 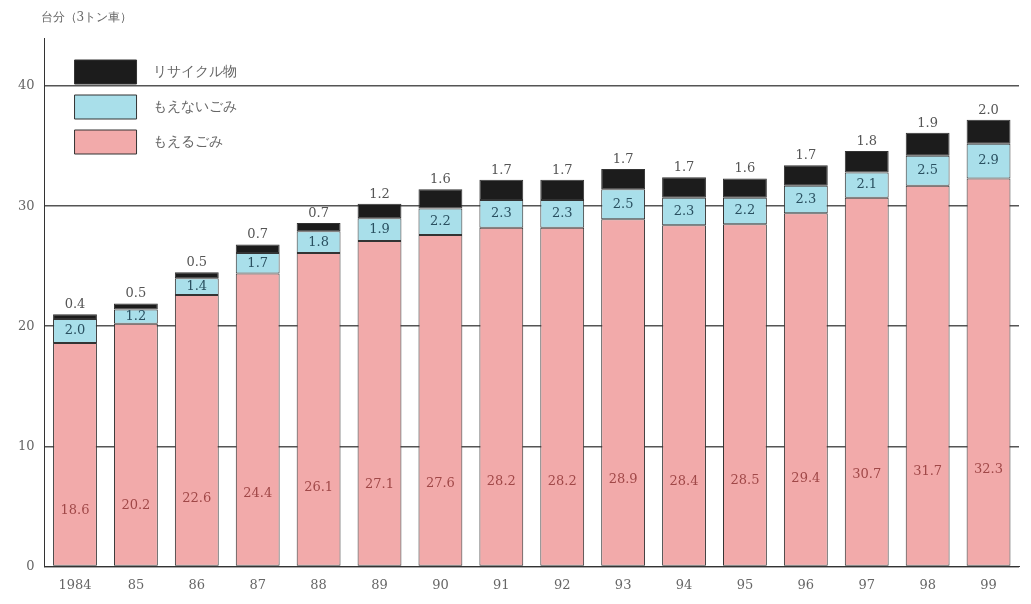 What do you see at coordinates (75, 304) in the screenshot?
I see `data-label: 0.4` at bounding box center [75, 304].